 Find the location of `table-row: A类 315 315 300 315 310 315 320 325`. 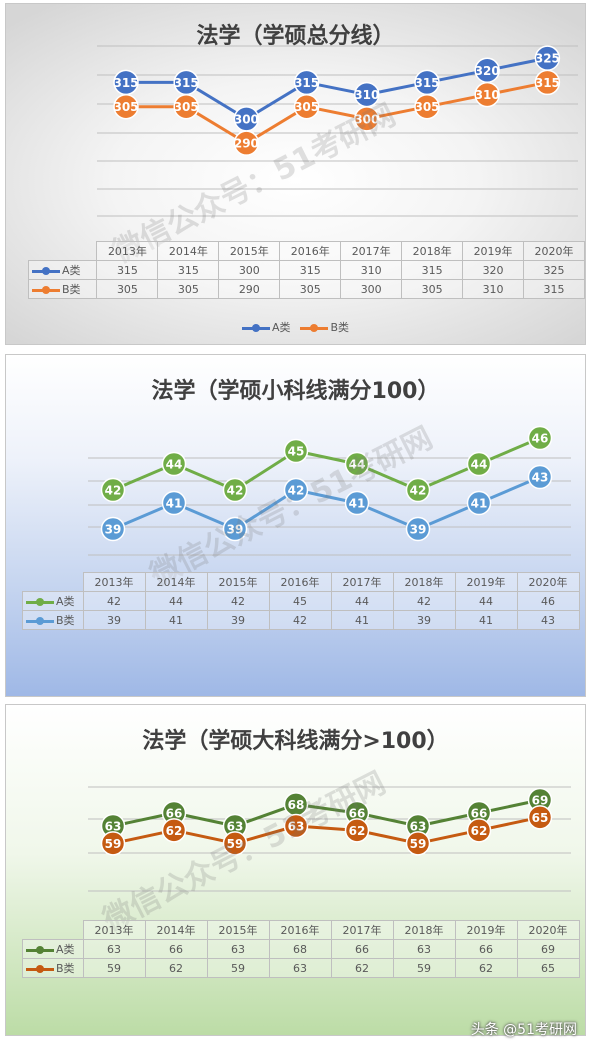

table-row: A类 315 315 300 315 310 315 320 325 is located at coordinates (306, 270).